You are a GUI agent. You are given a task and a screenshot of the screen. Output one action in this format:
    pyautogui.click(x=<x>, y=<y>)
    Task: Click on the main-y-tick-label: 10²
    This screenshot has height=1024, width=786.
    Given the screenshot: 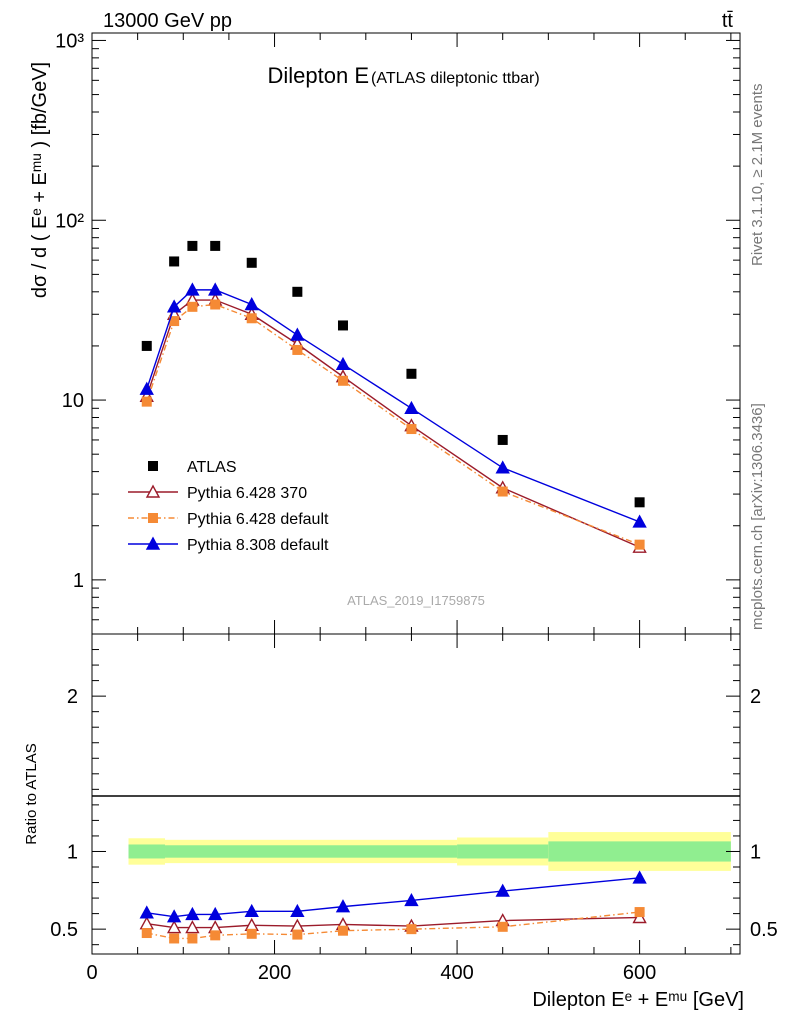 What is the action you would take?
    pyautogui.click(x=69, y=221)
    